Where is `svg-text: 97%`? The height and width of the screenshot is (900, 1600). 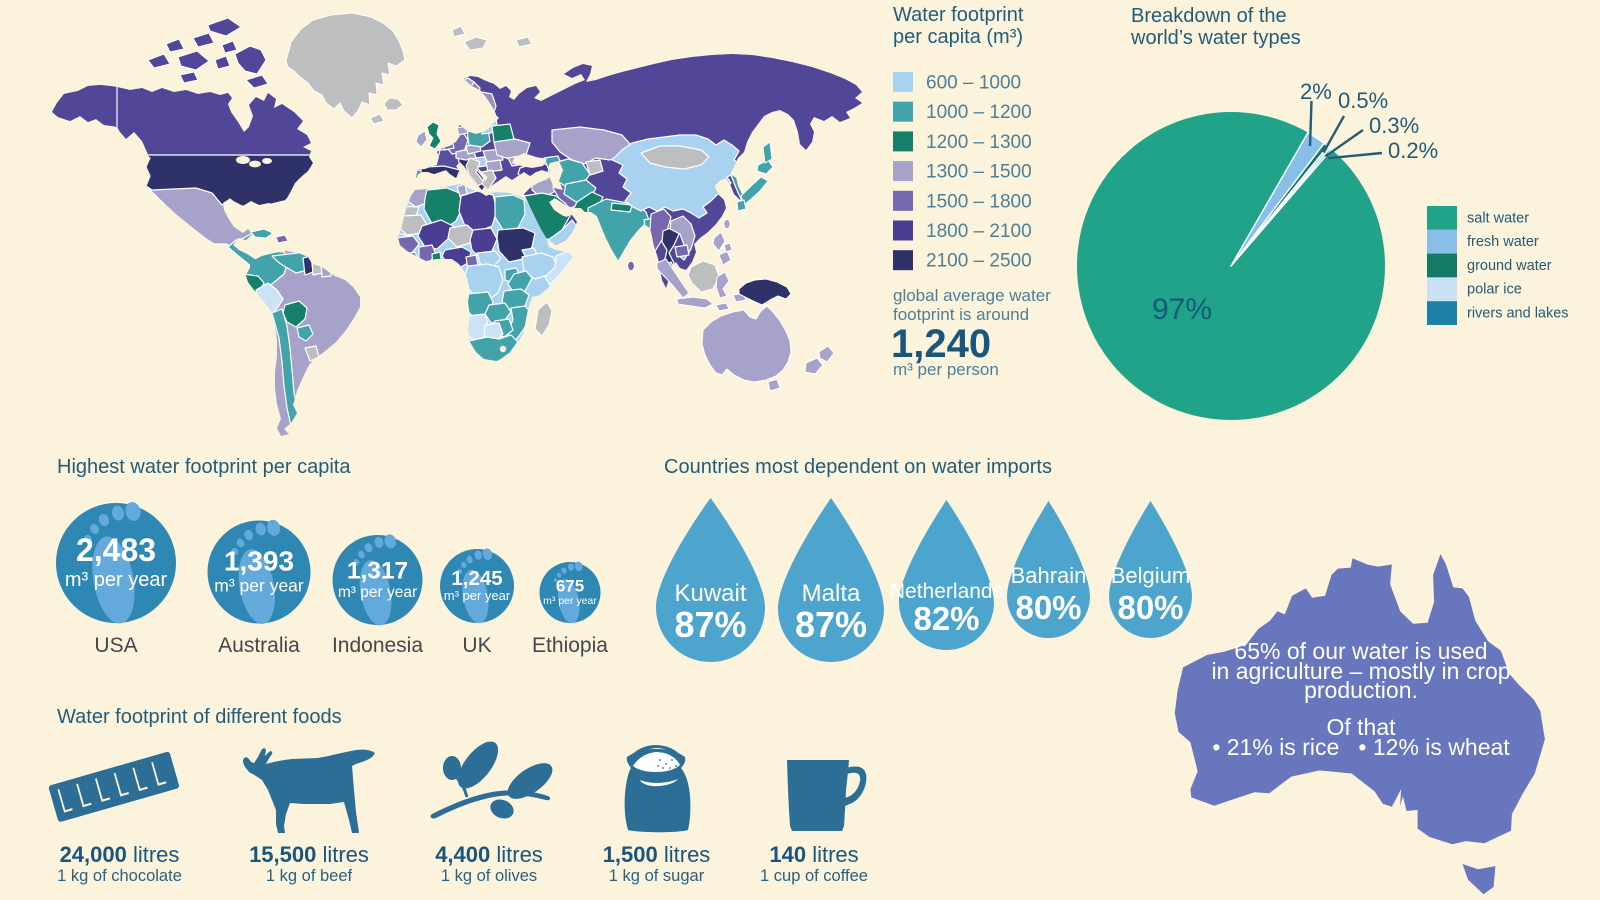 svg-text: 97% is located at coordinates (1182, 309).